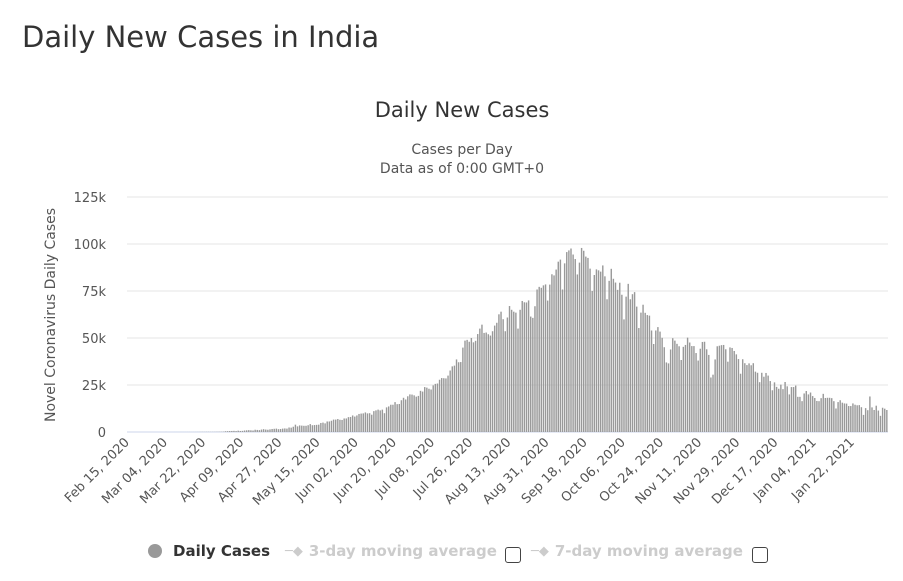 Image resolution: width=903 pixels, height=581 pixels. I want to click on legend-item-3-day-average: ─◆ 3-day moving average, so click(391, 551).